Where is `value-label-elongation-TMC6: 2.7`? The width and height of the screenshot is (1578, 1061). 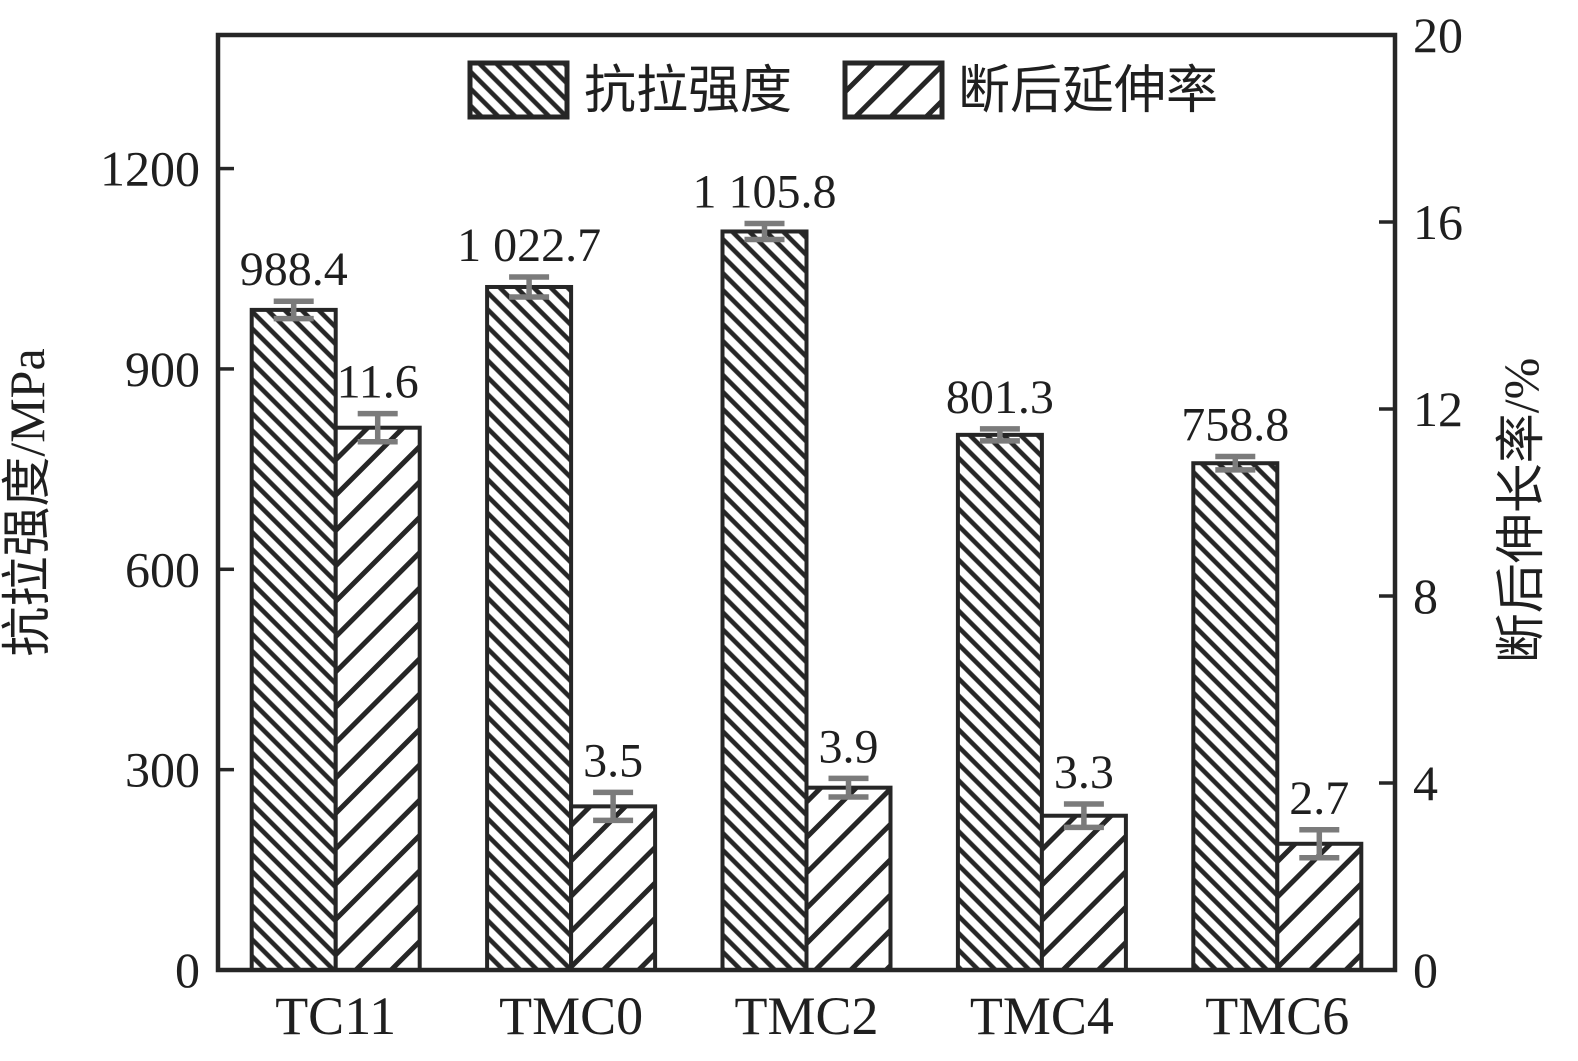
value-label-elongation-TMC6: 2.7 is located at coordinates (1319, 798).